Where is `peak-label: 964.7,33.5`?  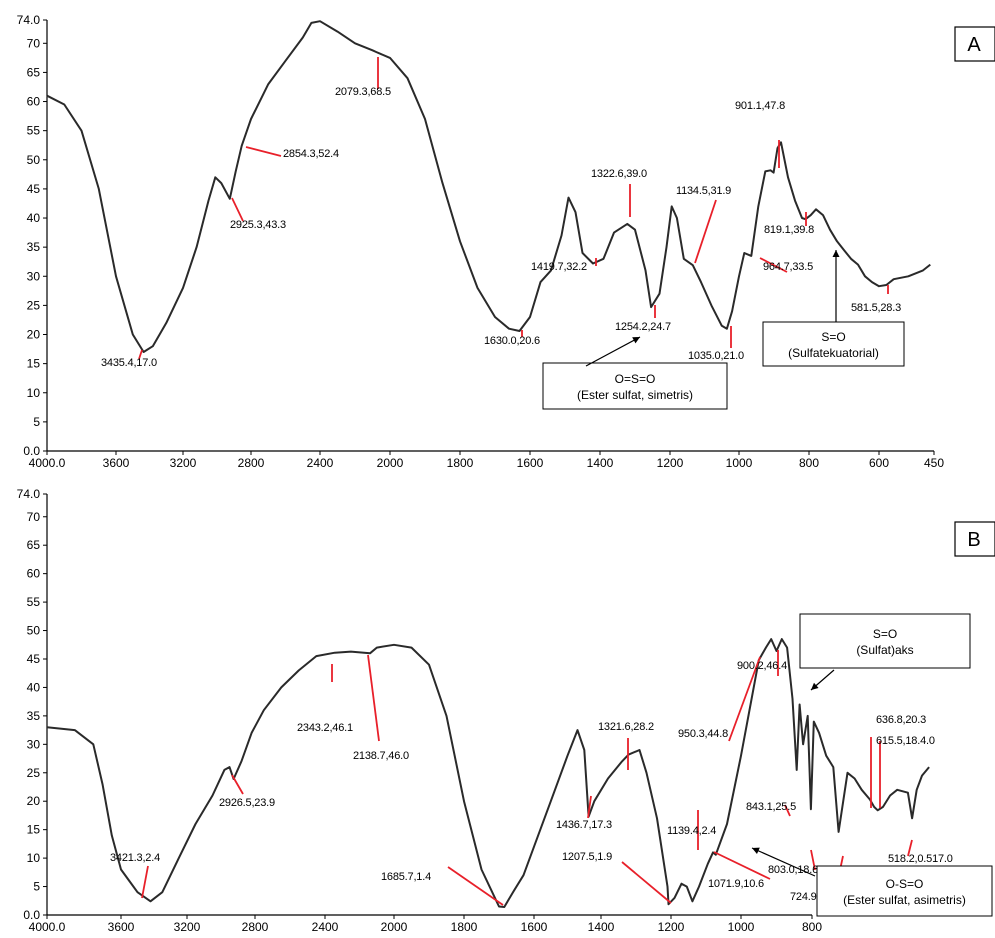
peak-label: 964.7,33.5 is located at coordinates (788, 267).